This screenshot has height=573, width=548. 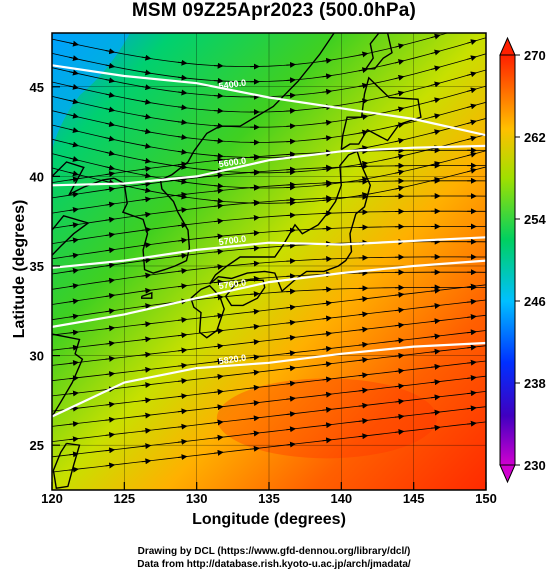 What do you see at coordinates (83, 178) in the screenshot?
I see `coastline-china-coast` at bounding box center [83, 178].